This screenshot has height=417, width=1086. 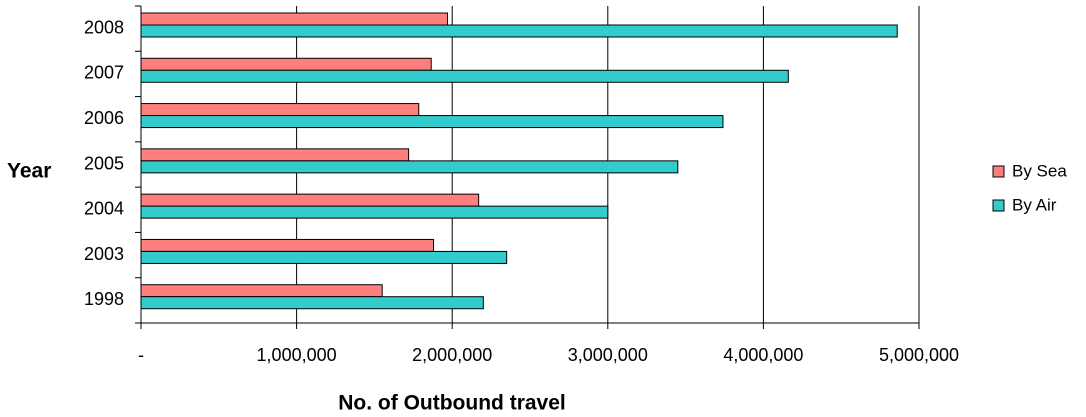 What do you see at coordinates (451, 403) in the screenshot?
I see `x-axis-title: No. of Outbound travel` at bounding box center [451, 403].